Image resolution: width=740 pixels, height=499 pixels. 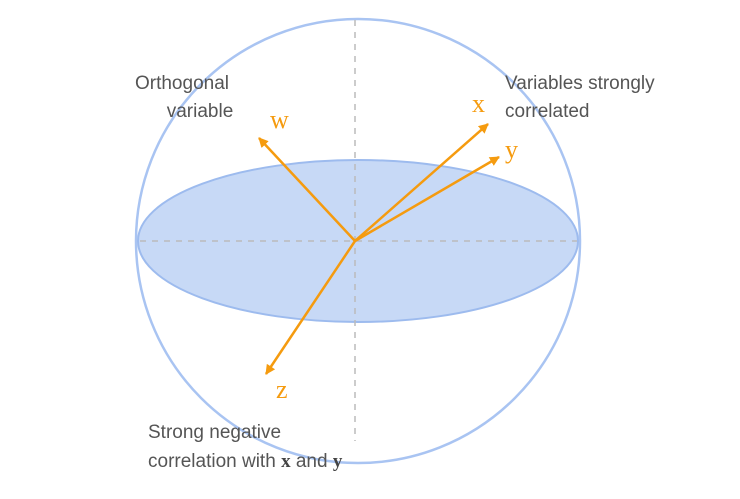 I want to click on vector-w: w, so click(x=307, y=173).